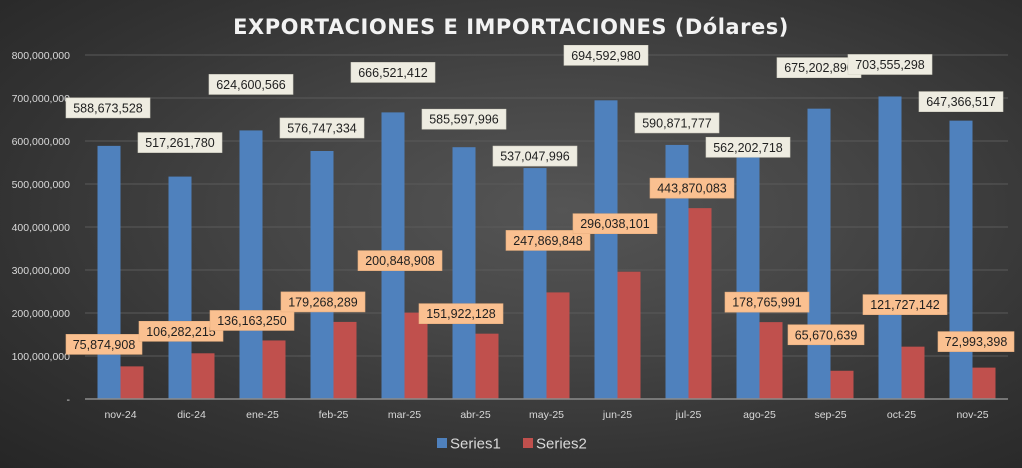  I want to click on legend-item-series2: Series2, so click(555, 444).